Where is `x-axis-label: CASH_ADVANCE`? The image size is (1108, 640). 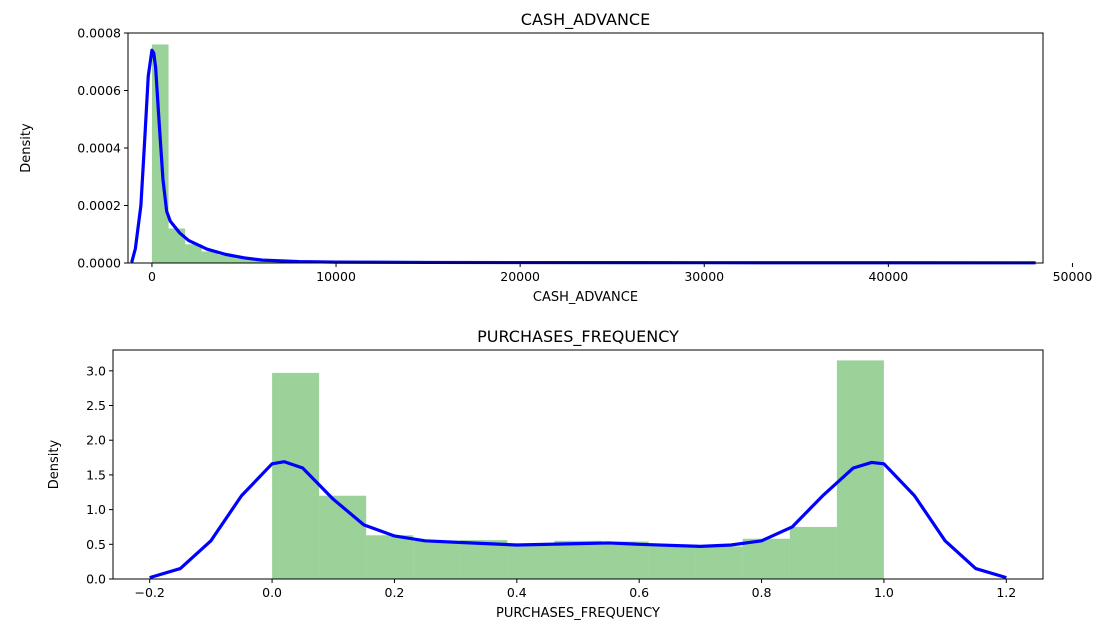
x-axis-label: CASH_ADVANCE is located at coordinates (585, 297).